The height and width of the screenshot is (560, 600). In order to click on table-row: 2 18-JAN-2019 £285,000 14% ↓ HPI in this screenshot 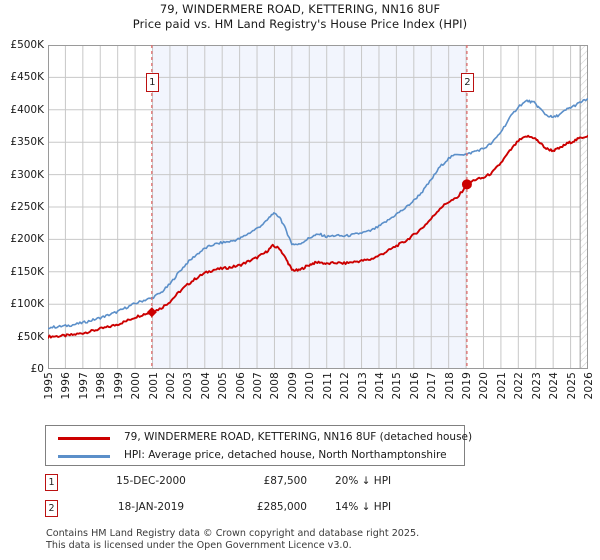, I will do `click(260, 511)`.